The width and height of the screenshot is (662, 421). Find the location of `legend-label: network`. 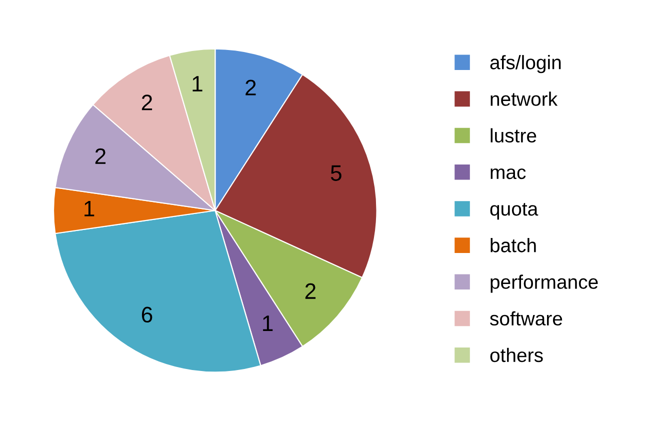

legend-label: network is located at coordinates (524, 99).